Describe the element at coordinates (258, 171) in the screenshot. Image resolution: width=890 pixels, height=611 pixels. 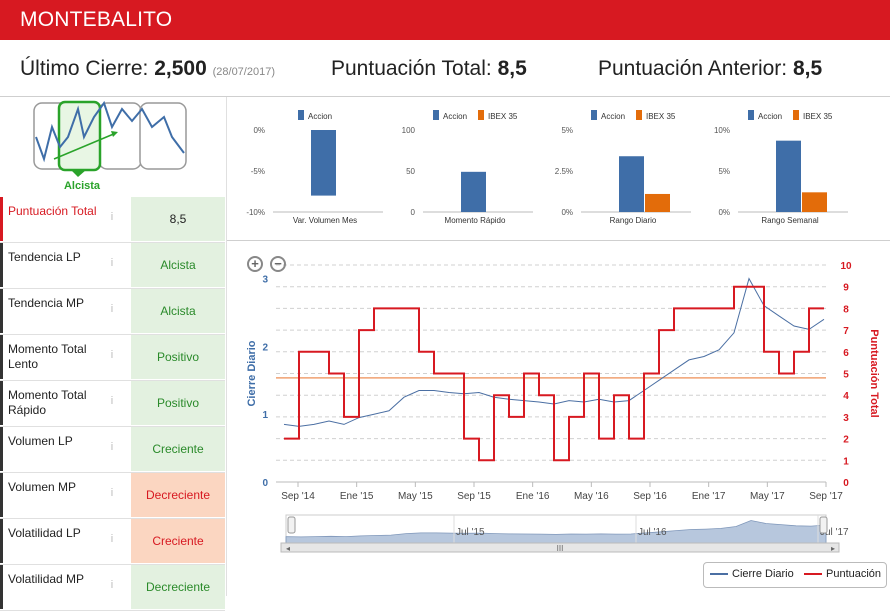
I see `y-tick-label: -5%` at that location.